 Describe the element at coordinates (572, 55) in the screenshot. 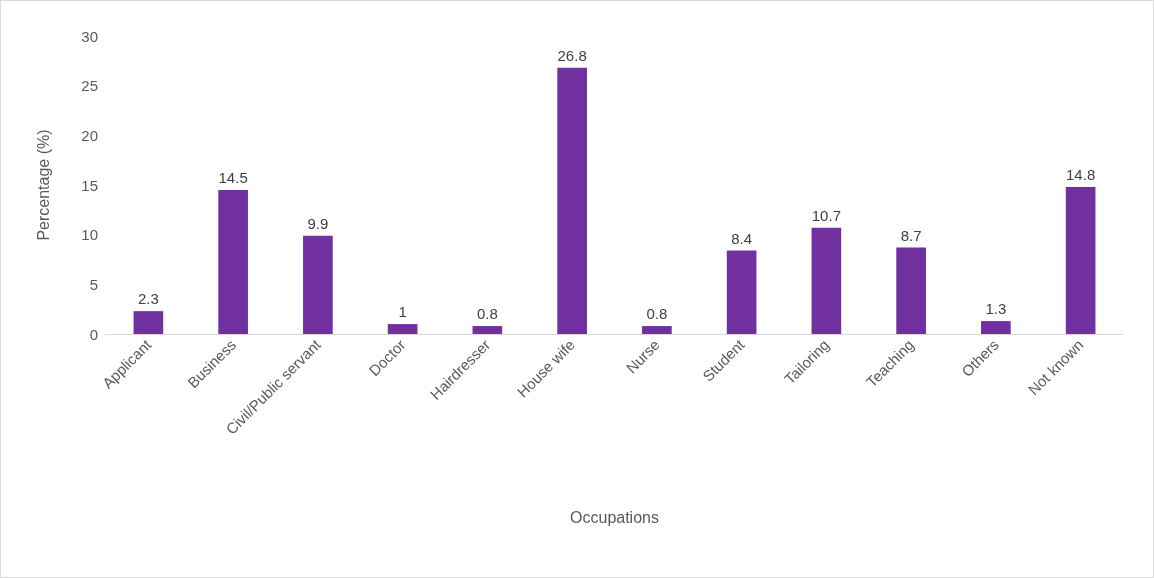

I see `data-label: 26.8` at that location.